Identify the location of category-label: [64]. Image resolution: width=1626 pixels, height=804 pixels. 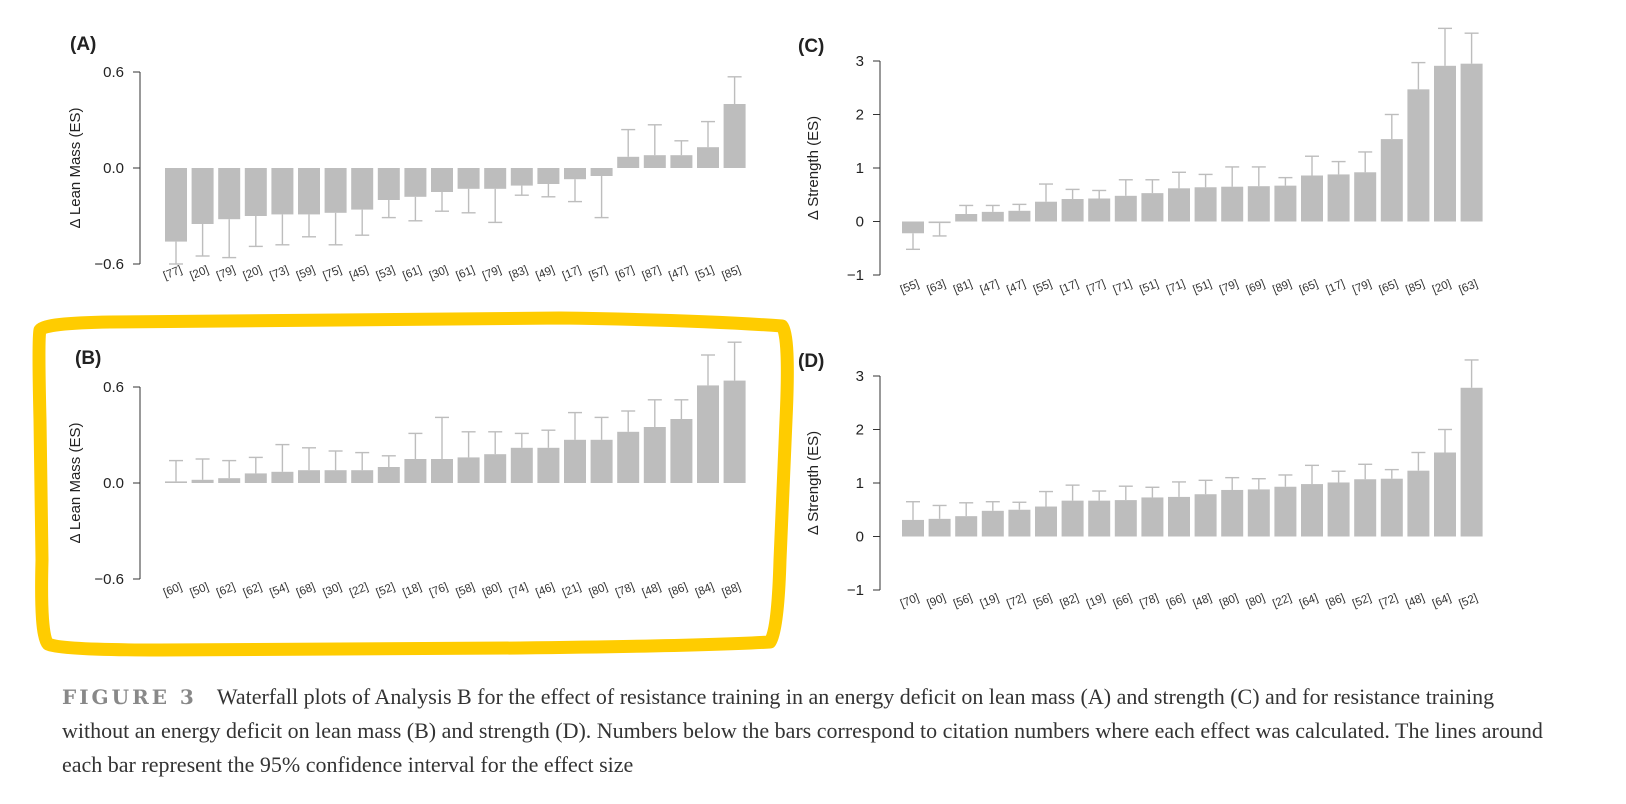
(1442, 601).